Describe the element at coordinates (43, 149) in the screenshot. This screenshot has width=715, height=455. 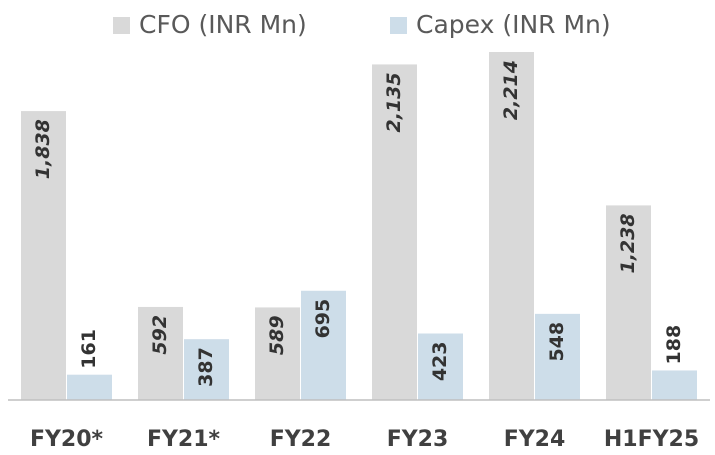
I see `data-label: 1,838` at that location.